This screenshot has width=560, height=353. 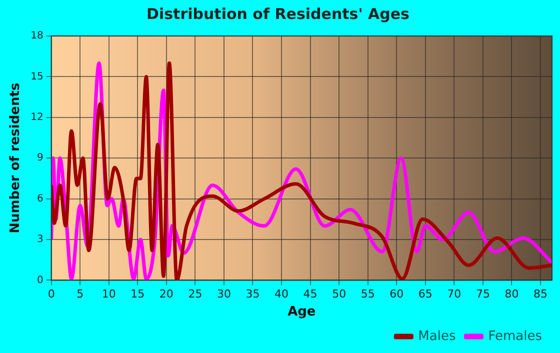 I want to click on y-tick-label: 3, so click(x=40, y=240).